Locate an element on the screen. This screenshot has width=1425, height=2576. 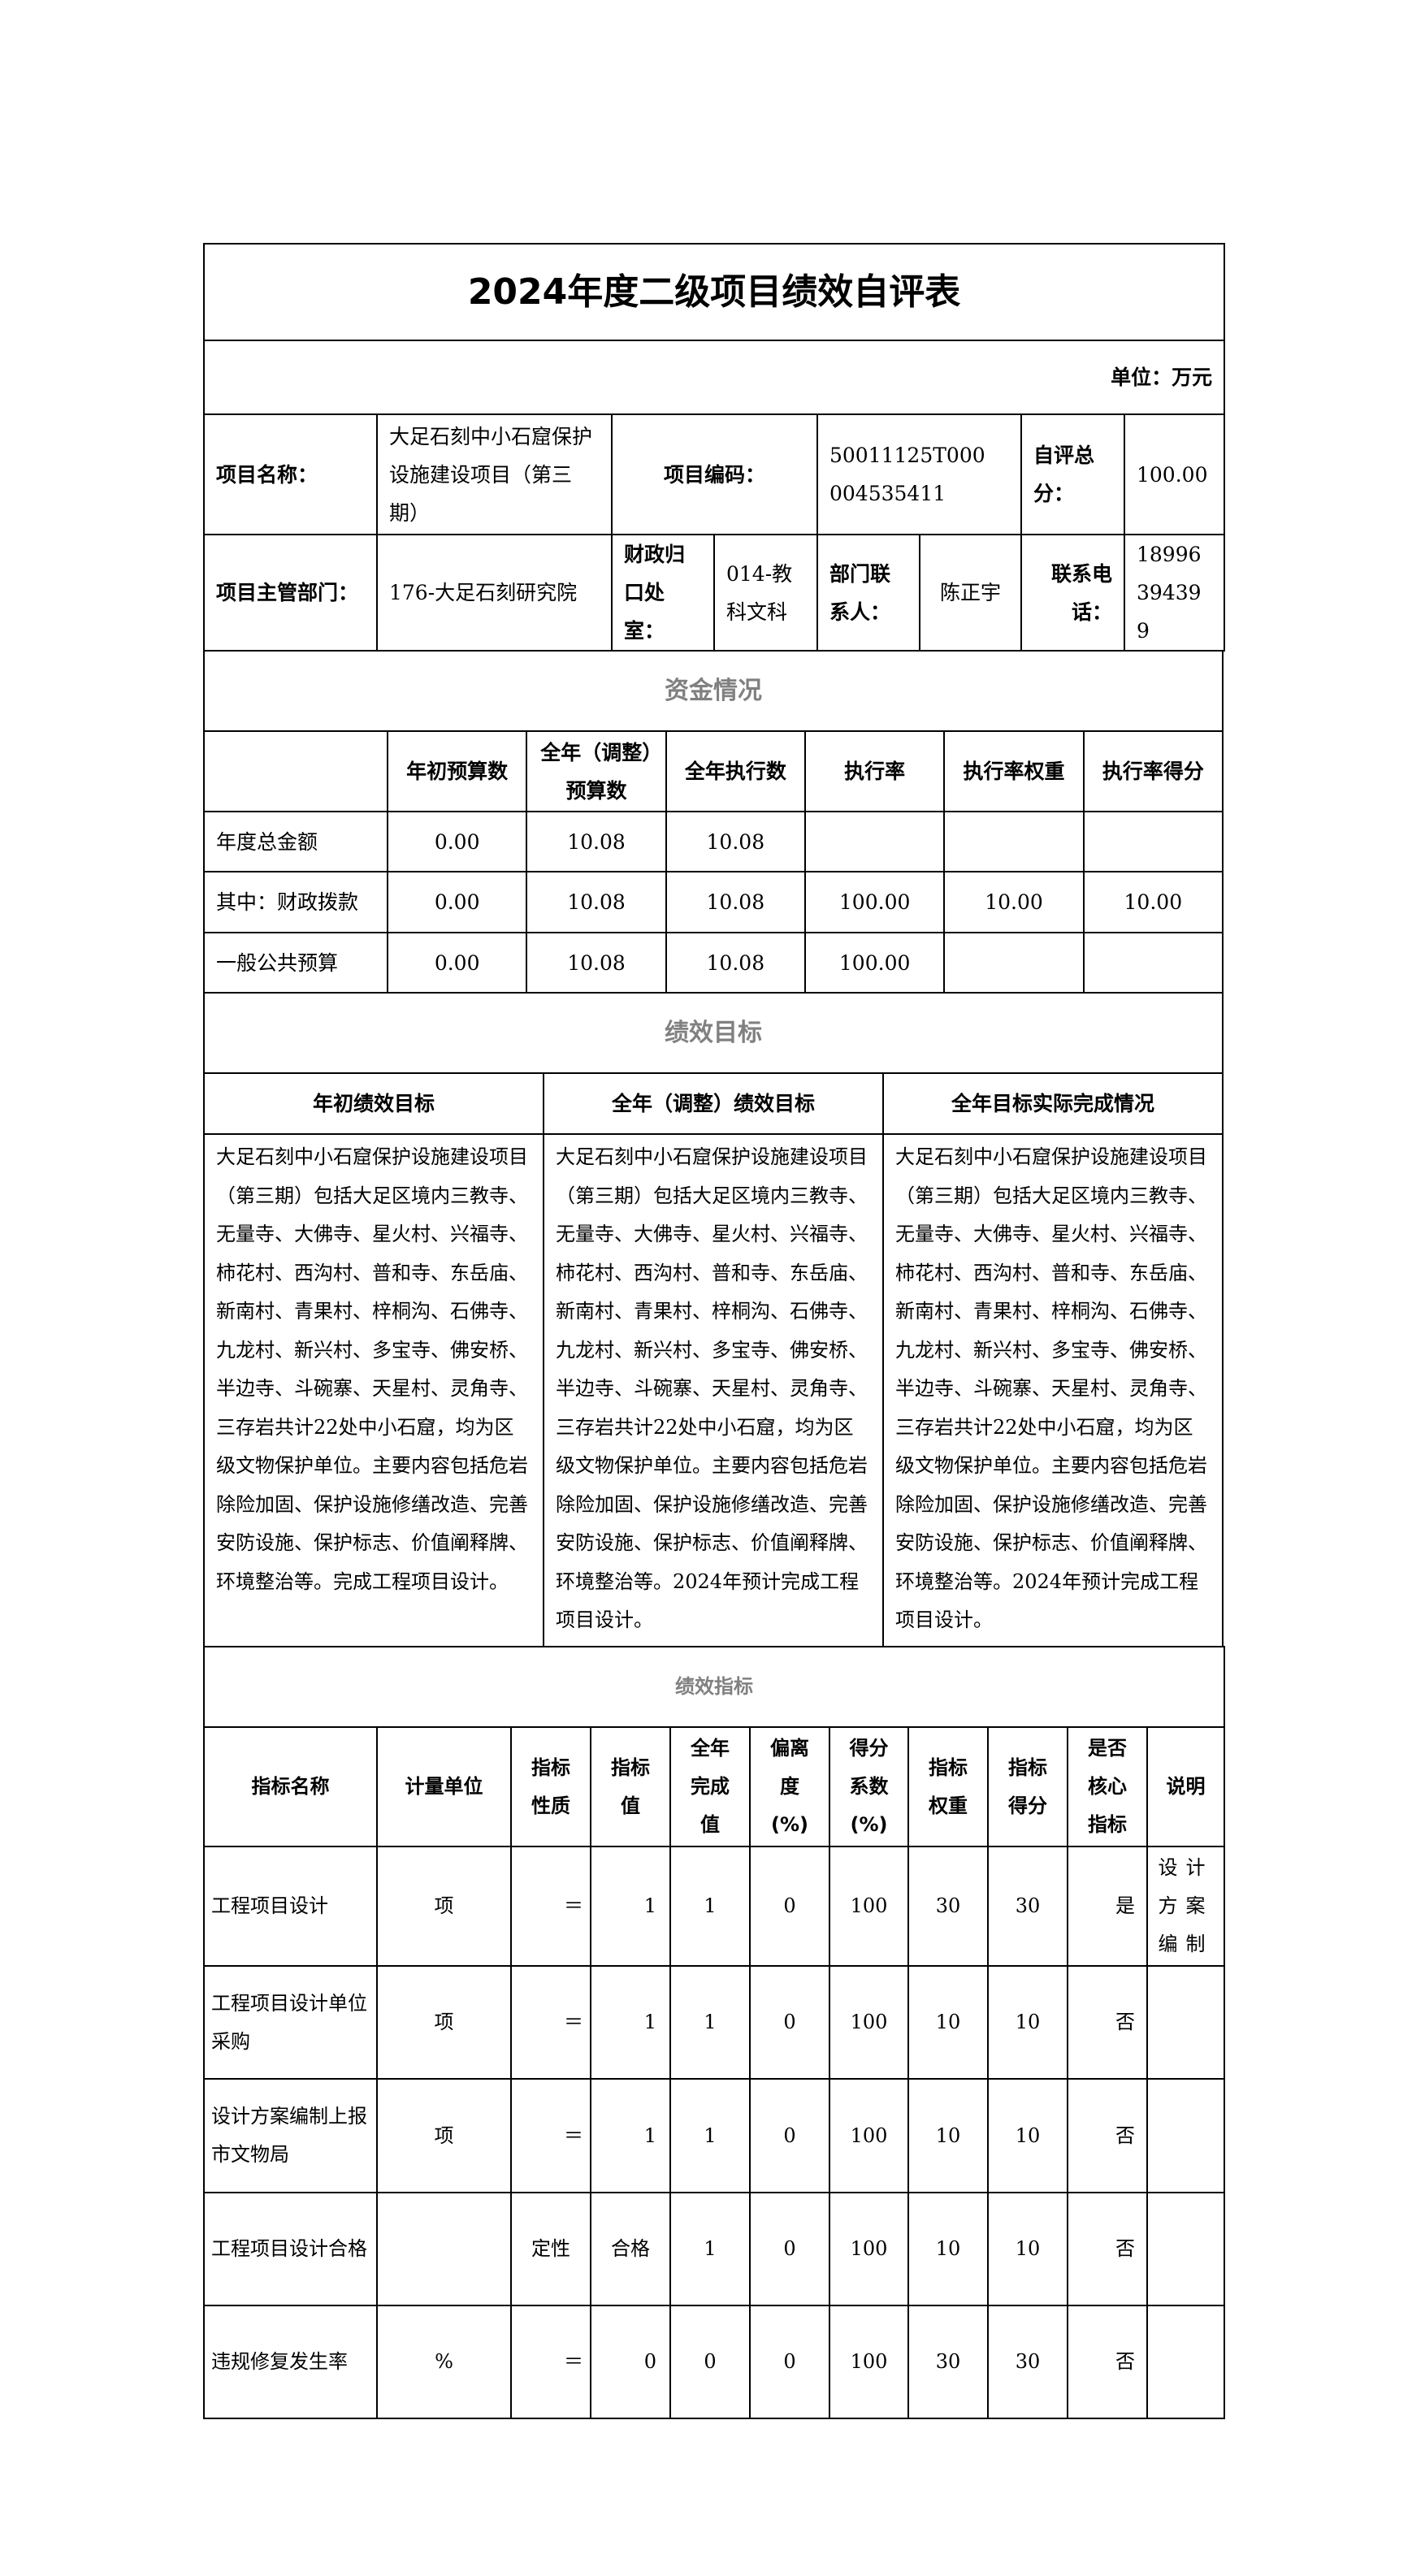
indicator-cell: 设计方案编制 is located at coordinates (1186, 1906).